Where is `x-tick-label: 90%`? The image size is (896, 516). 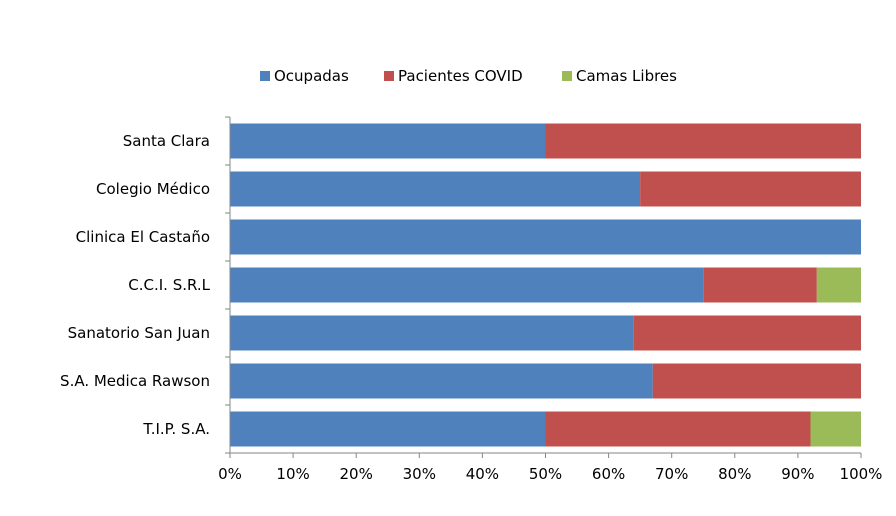
x-tick-label: 90% is located at coordinates (797, 474).